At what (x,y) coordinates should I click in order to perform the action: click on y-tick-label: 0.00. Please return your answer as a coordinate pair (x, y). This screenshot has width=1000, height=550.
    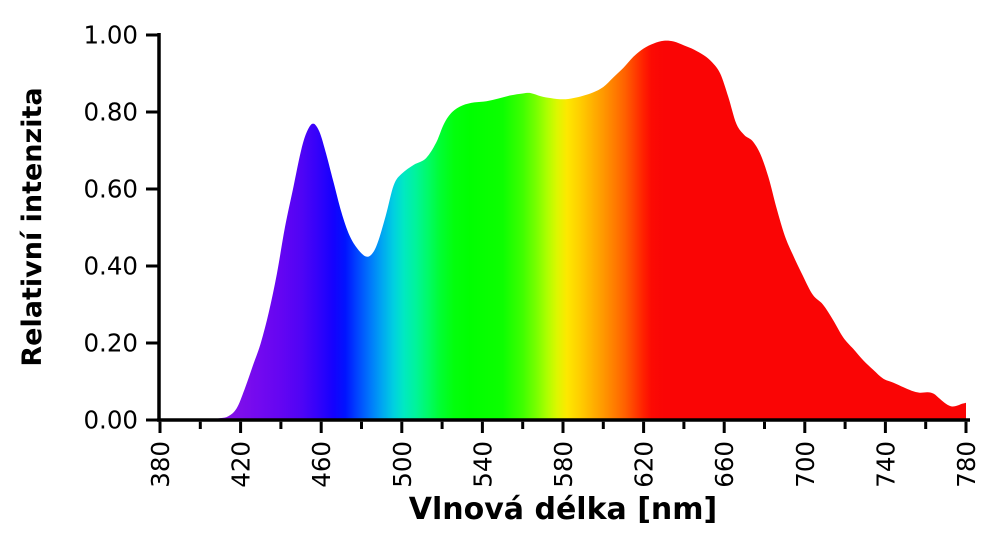
    Looking at the image, I should click on (110, 420).